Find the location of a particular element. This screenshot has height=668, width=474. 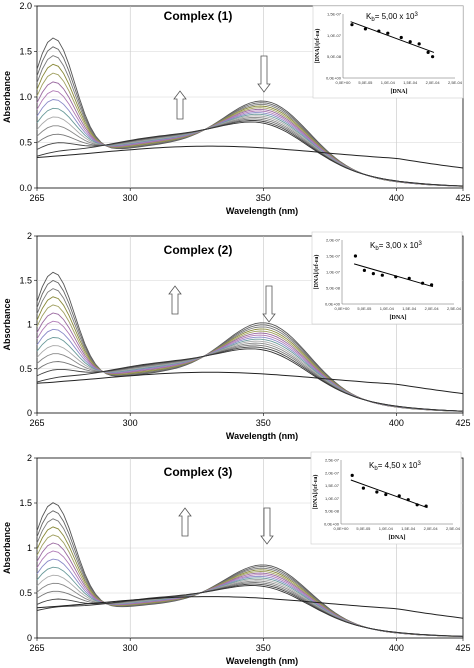

panel-title: Complex (2) is located at coordinates (198, 250).